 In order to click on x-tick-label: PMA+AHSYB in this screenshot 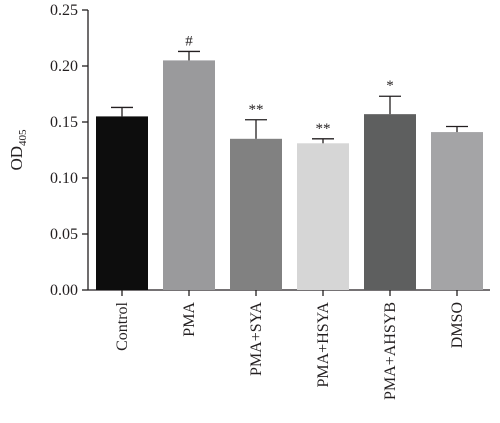, I will do `click(390, 351)`.